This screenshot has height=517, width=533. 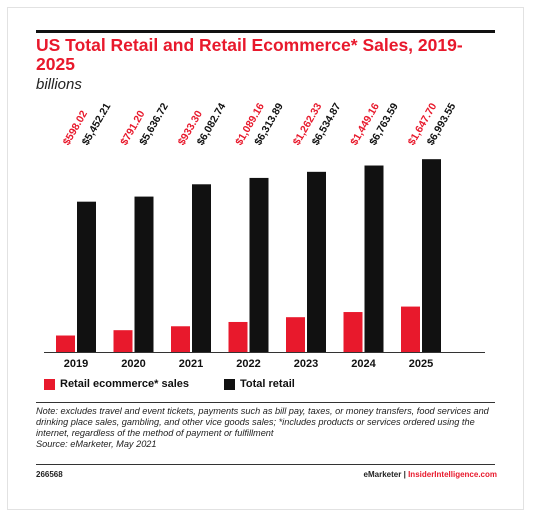 What do you see at coordinates (410, 329) in the screenshot?
I see `bar-ecommerce-2025` at bounding box center [410, 329].